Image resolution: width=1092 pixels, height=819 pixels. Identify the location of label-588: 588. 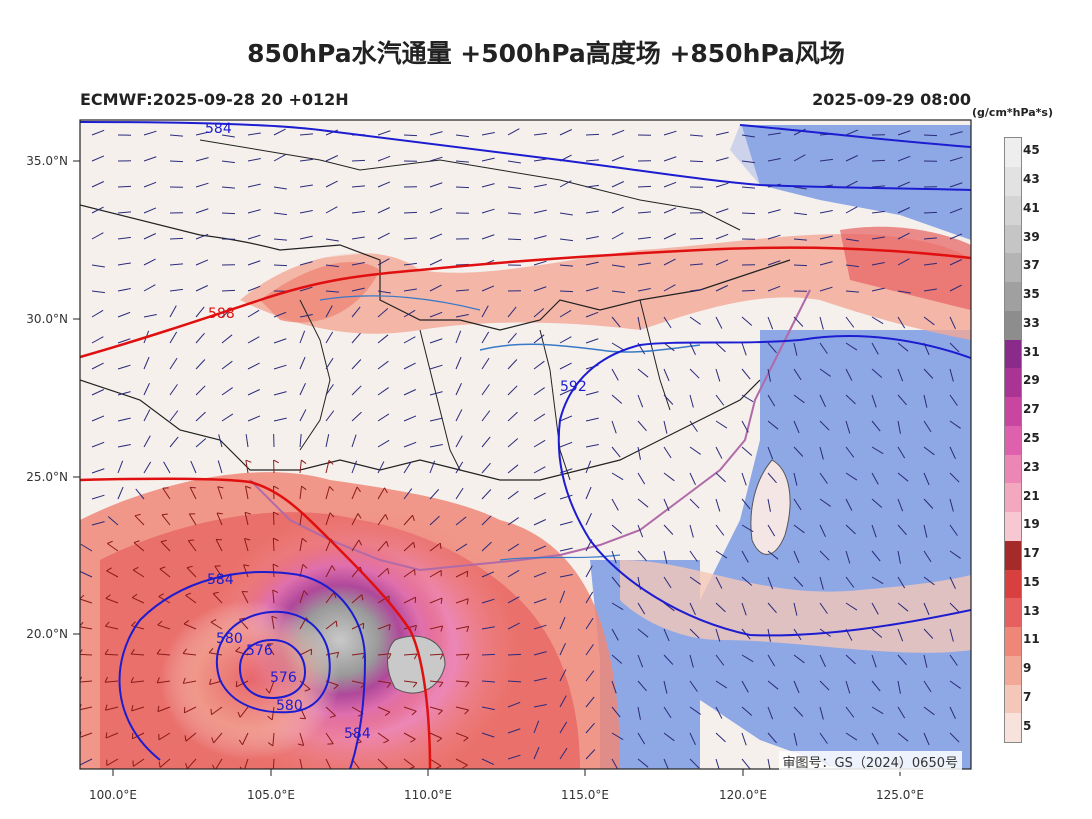
(221, 314).